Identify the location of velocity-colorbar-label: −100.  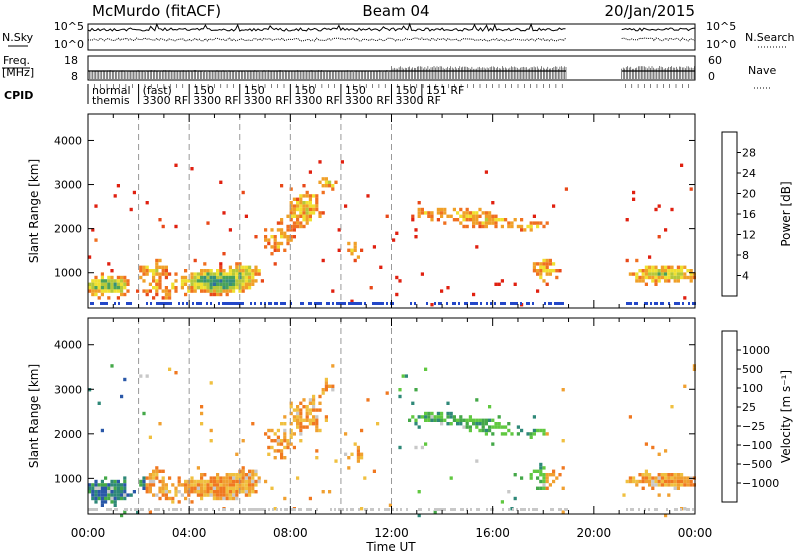
(757, 445).